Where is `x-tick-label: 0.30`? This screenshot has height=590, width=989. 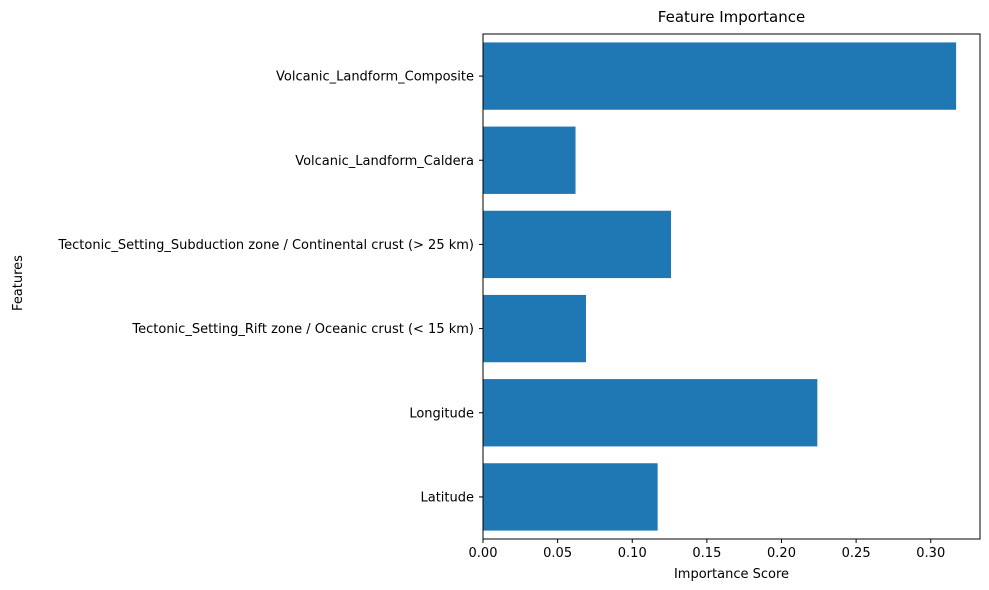
x-tick-label: 0.30 is located at coordinates (930, 553).